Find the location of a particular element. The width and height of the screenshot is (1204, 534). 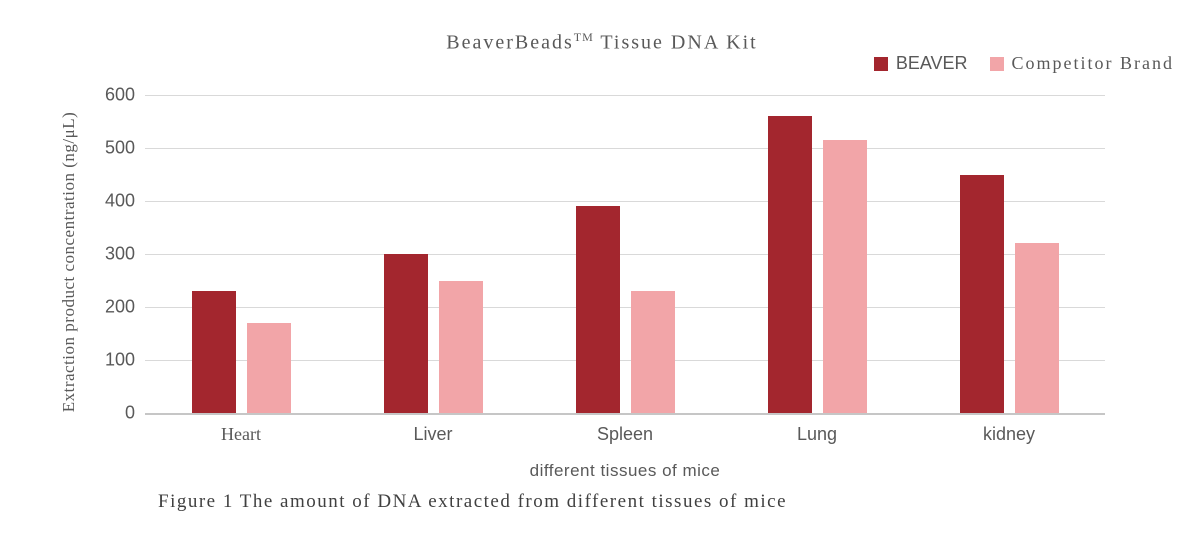

x-axis-title: different tissues of mice is located at coordinates (625, 470).